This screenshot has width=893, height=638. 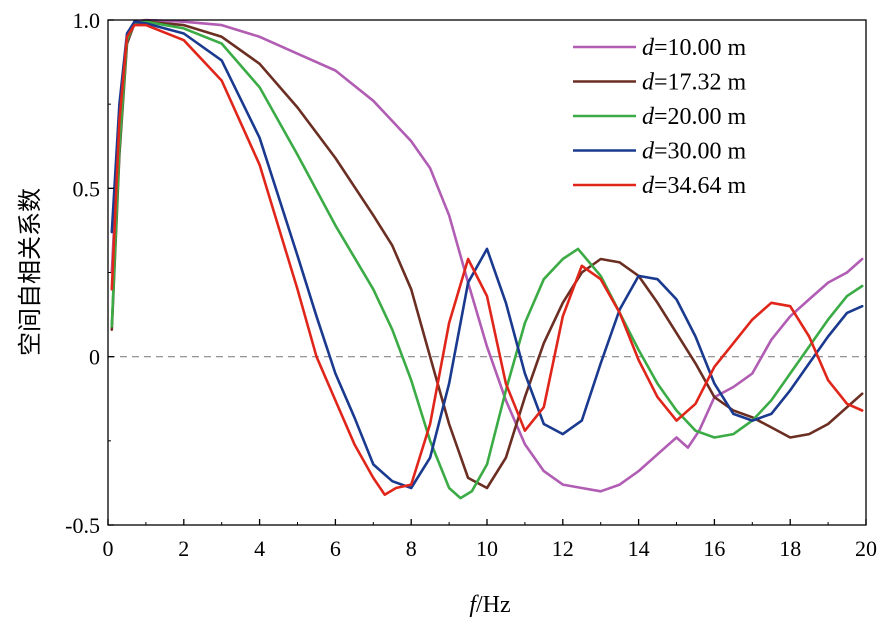 I want to click on legend-label-1: d=10.00 m, so click(x=694, y=48).